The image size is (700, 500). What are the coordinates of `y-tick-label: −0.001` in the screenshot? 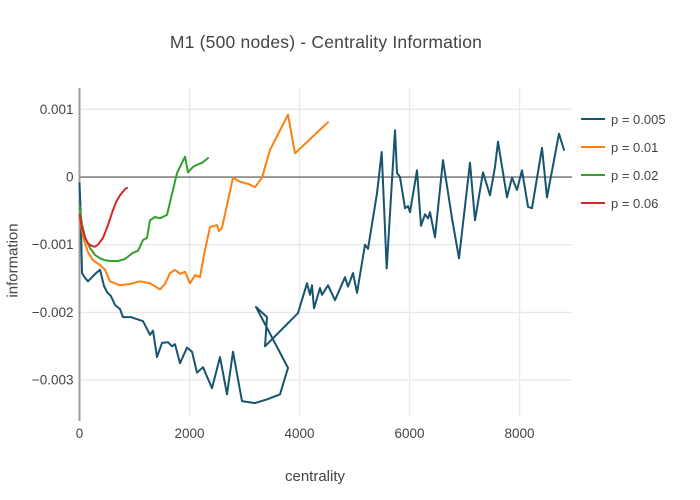 It's located at (53, 244).